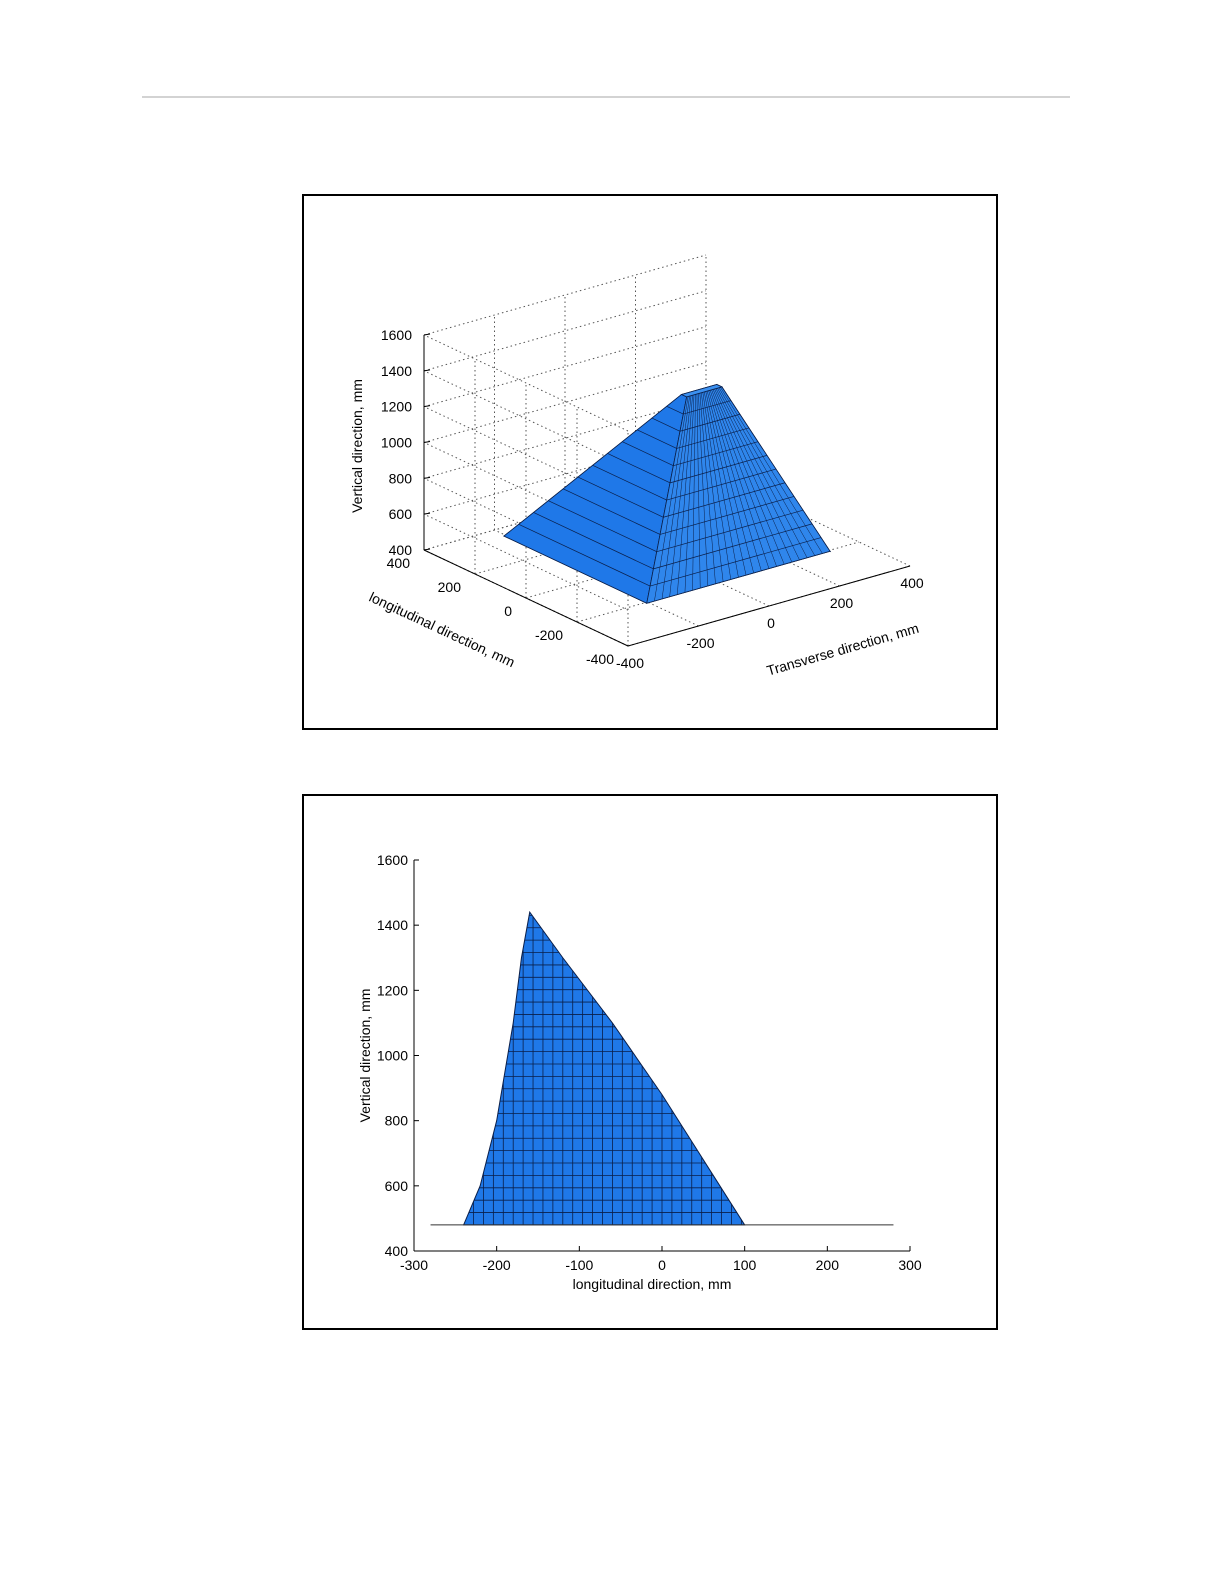 Image resolution: width=1224 pixels, height=1584 pixels. What do you see at coordinates (401, 514) in the screenshot?
I see `z-tick-label: 600` at bounding box center [401, 514].